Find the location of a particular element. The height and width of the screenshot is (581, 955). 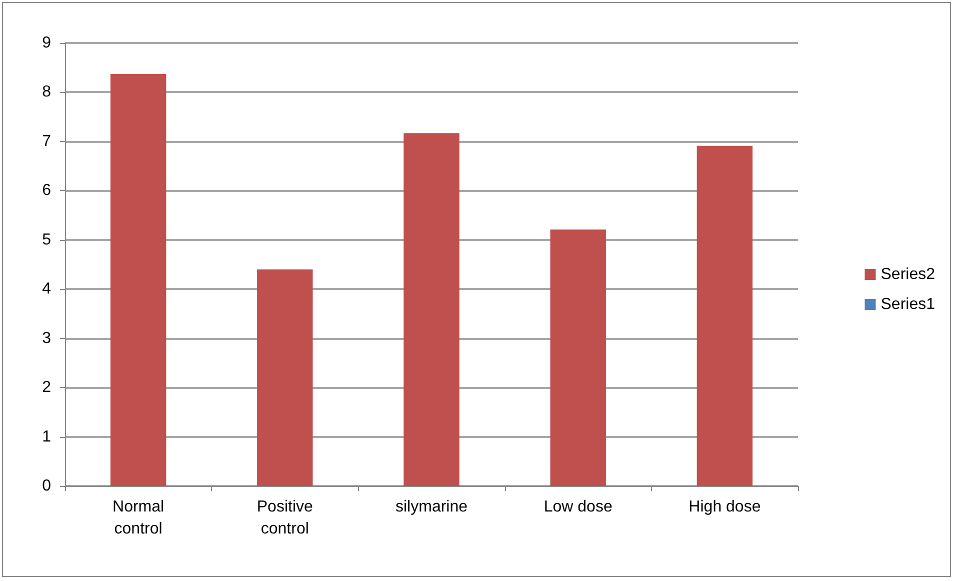

x-tick-label: Low dose is located at coordinates (578, 507).